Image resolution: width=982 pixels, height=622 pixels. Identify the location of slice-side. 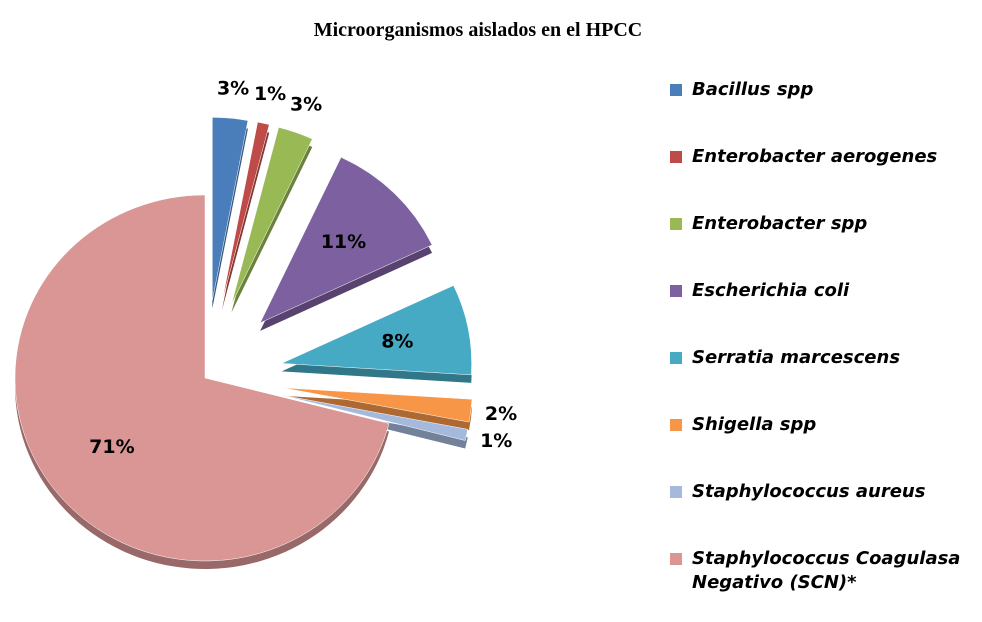
(246, 220).